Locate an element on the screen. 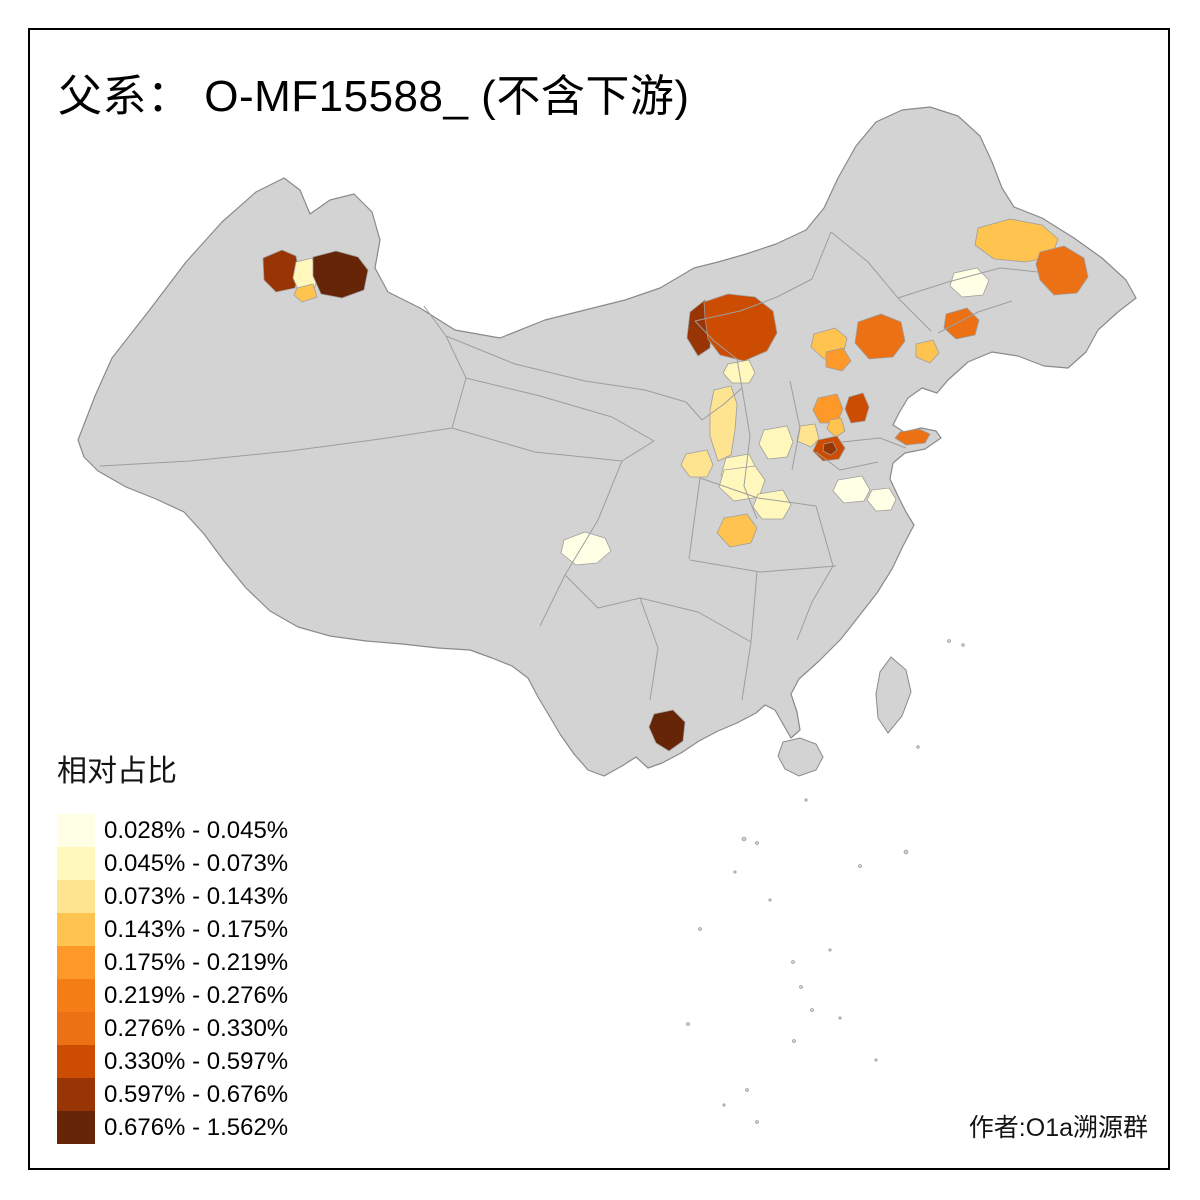  legend-label: 0.219% - 0.276% is located at coordinates (196, 995).